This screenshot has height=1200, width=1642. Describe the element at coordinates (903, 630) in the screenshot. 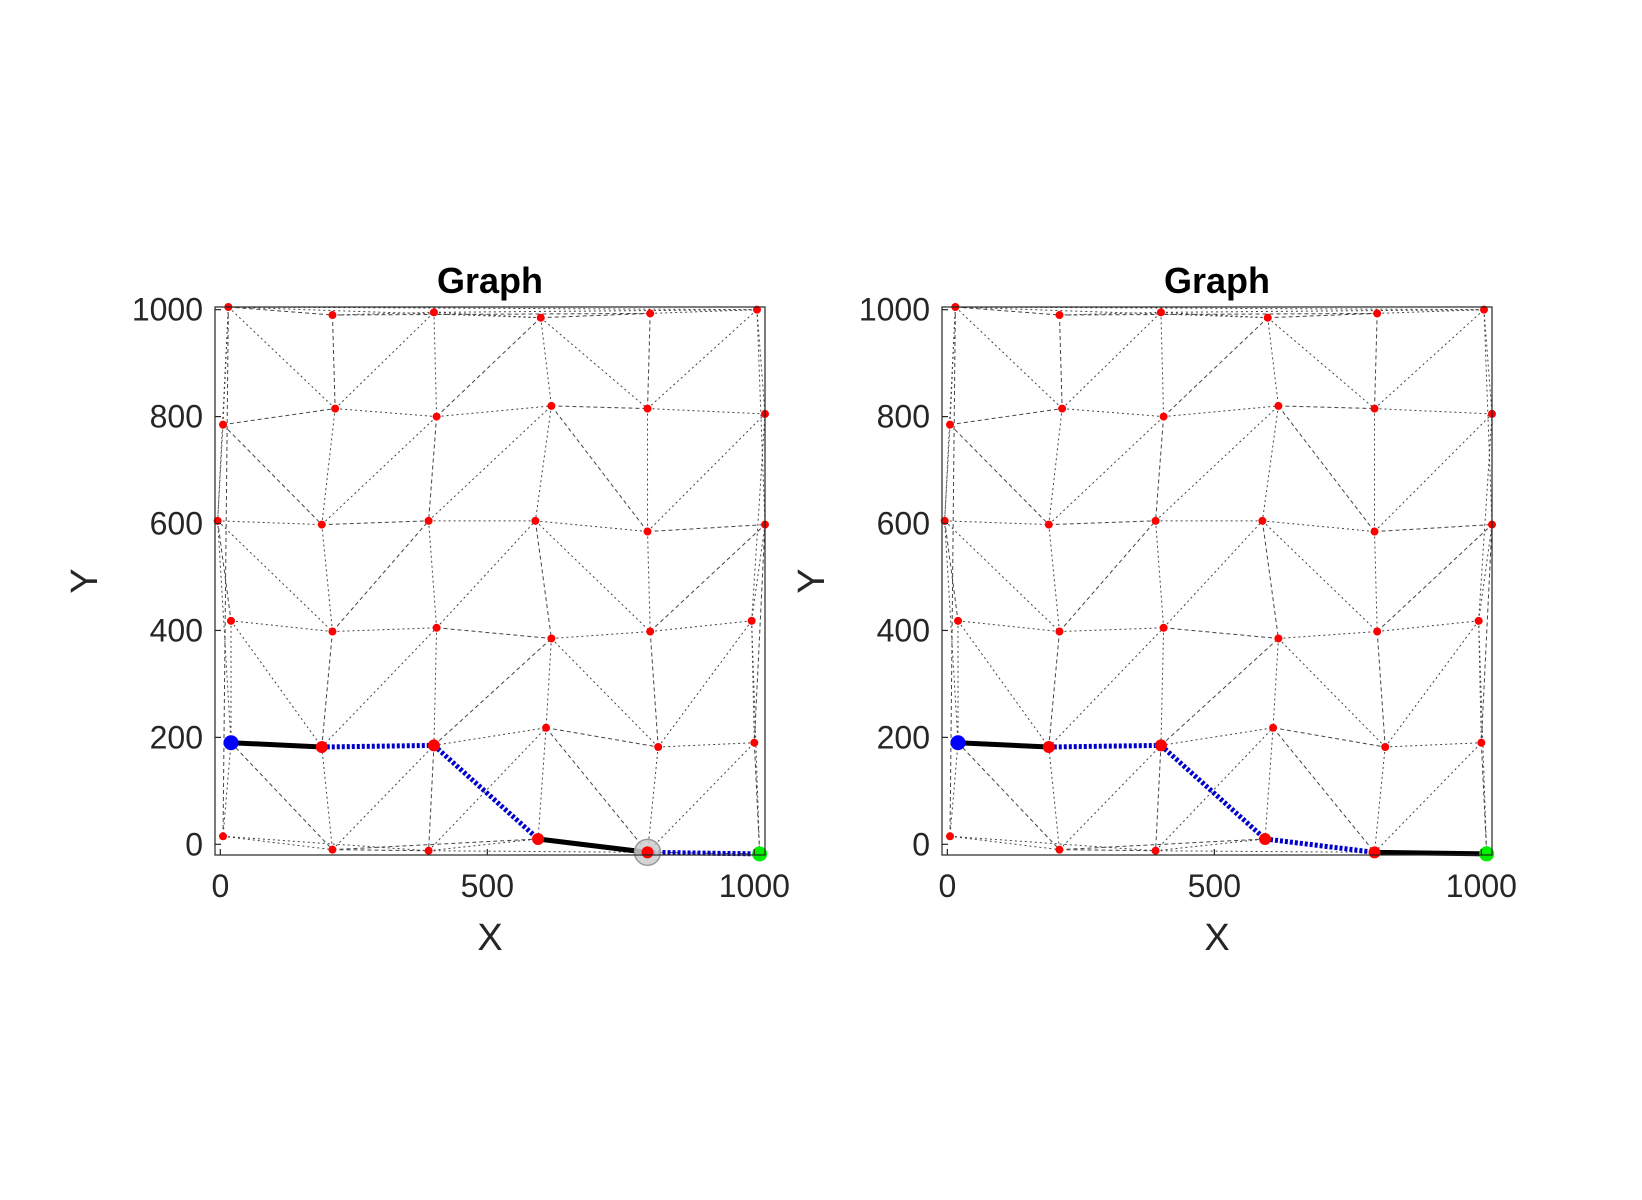

I see `y-tick-label: 400` at that location.